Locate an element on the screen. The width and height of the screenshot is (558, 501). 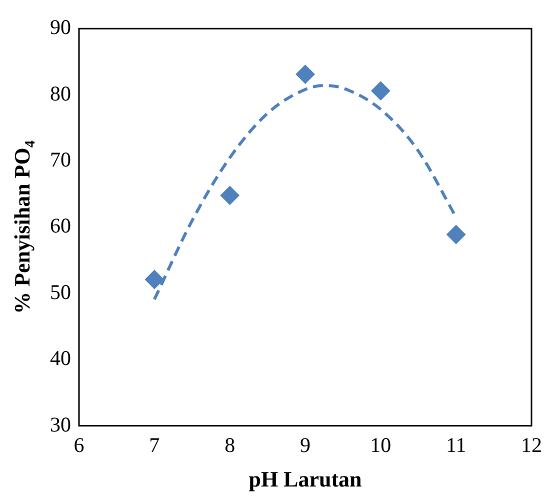
y-tick-label: 90 is located at coordinates (60, 27).